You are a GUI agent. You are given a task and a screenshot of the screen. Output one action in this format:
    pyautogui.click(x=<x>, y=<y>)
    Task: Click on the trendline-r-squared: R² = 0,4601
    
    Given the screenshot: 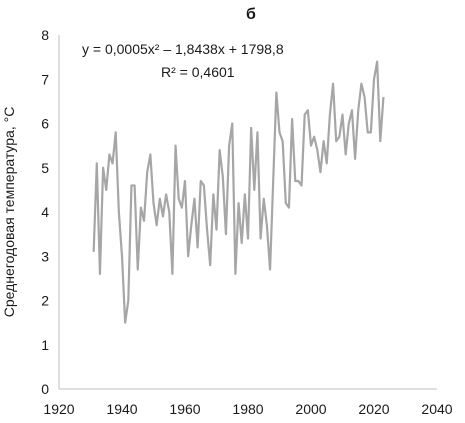 What is the action you would take?
    pyautogui.click(x=198, y=72)
    